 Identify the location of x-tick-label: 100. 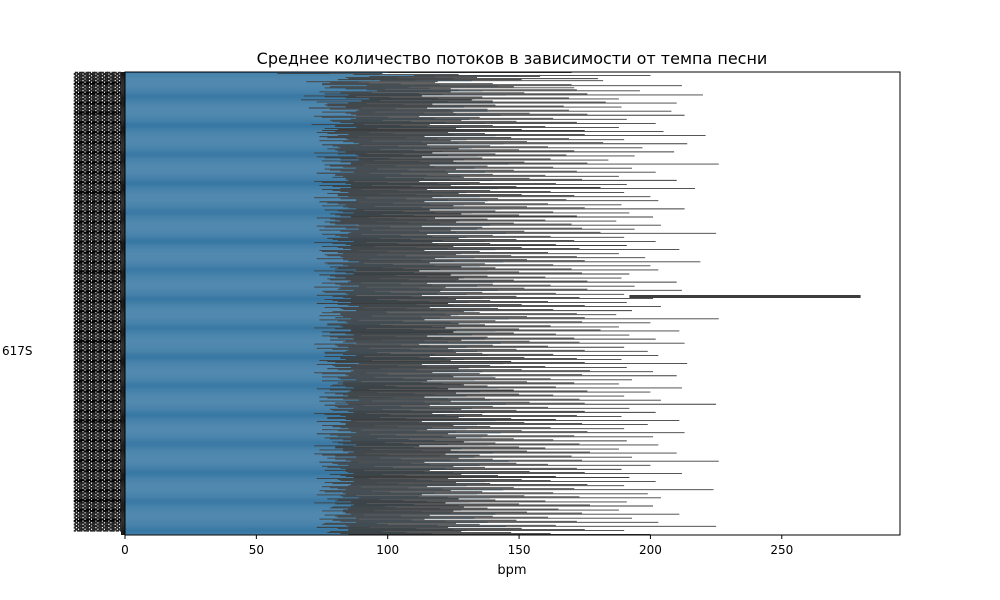
(387, 550).